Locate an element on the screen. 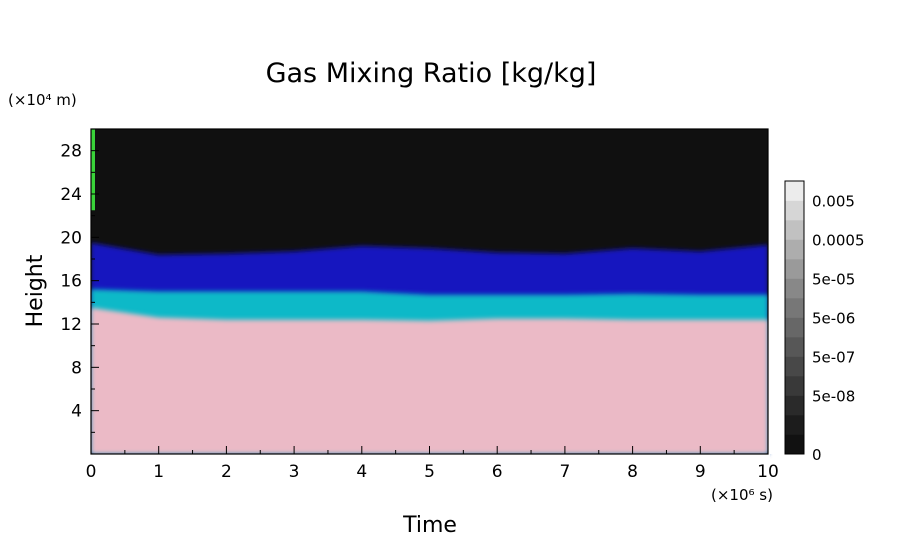 This screenshot has height=544, width=904. y-multiplier: (×10⁴ m) is located at coordinates (42, 100).